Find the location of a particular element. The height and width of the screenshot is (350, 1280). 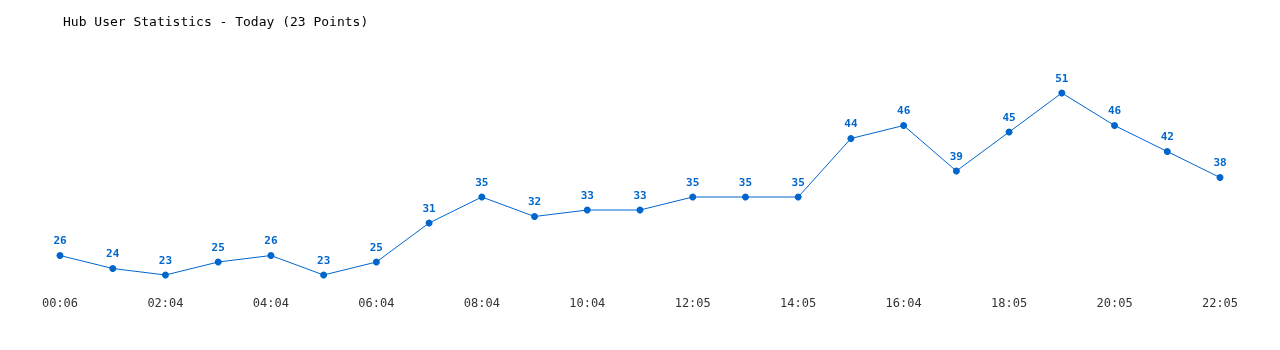

data-label: 31 is located at coordinates (429, 208).